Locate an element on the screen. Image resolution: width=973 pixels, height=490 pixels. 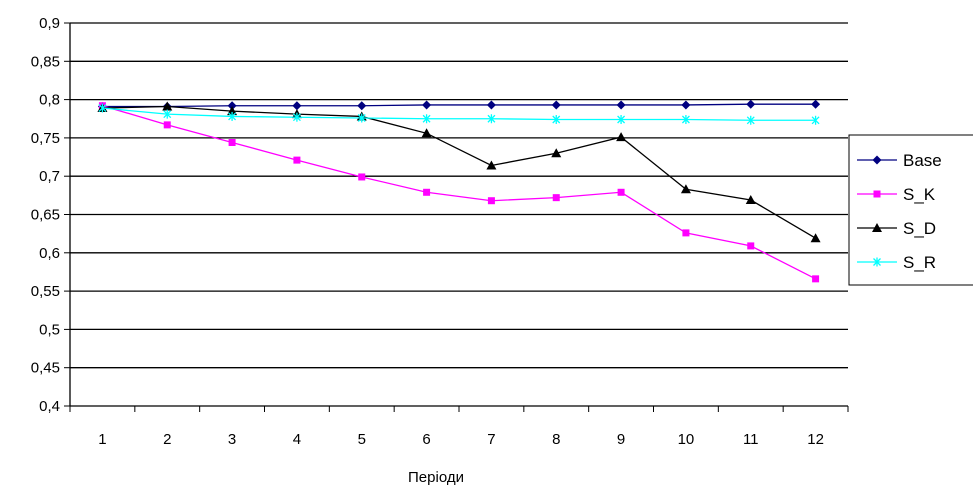
y-tick-label: 0,9 is located at coordinates (49, 23).